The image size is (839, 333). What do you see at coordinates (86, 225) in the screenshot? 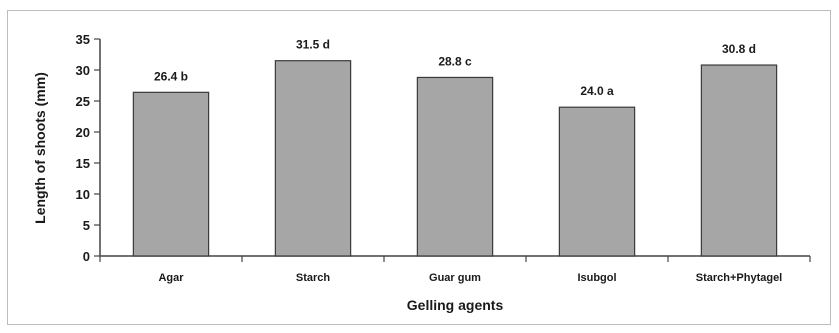
I see `y-tick-label: 5` at bounding box center [86, 225].